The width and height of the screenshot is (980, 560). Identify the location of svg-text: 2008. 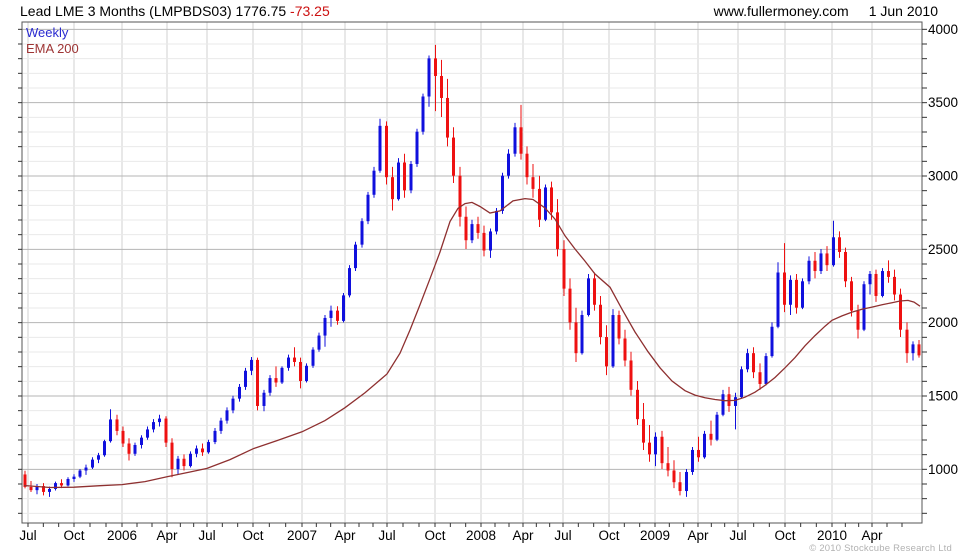
(481, 535).